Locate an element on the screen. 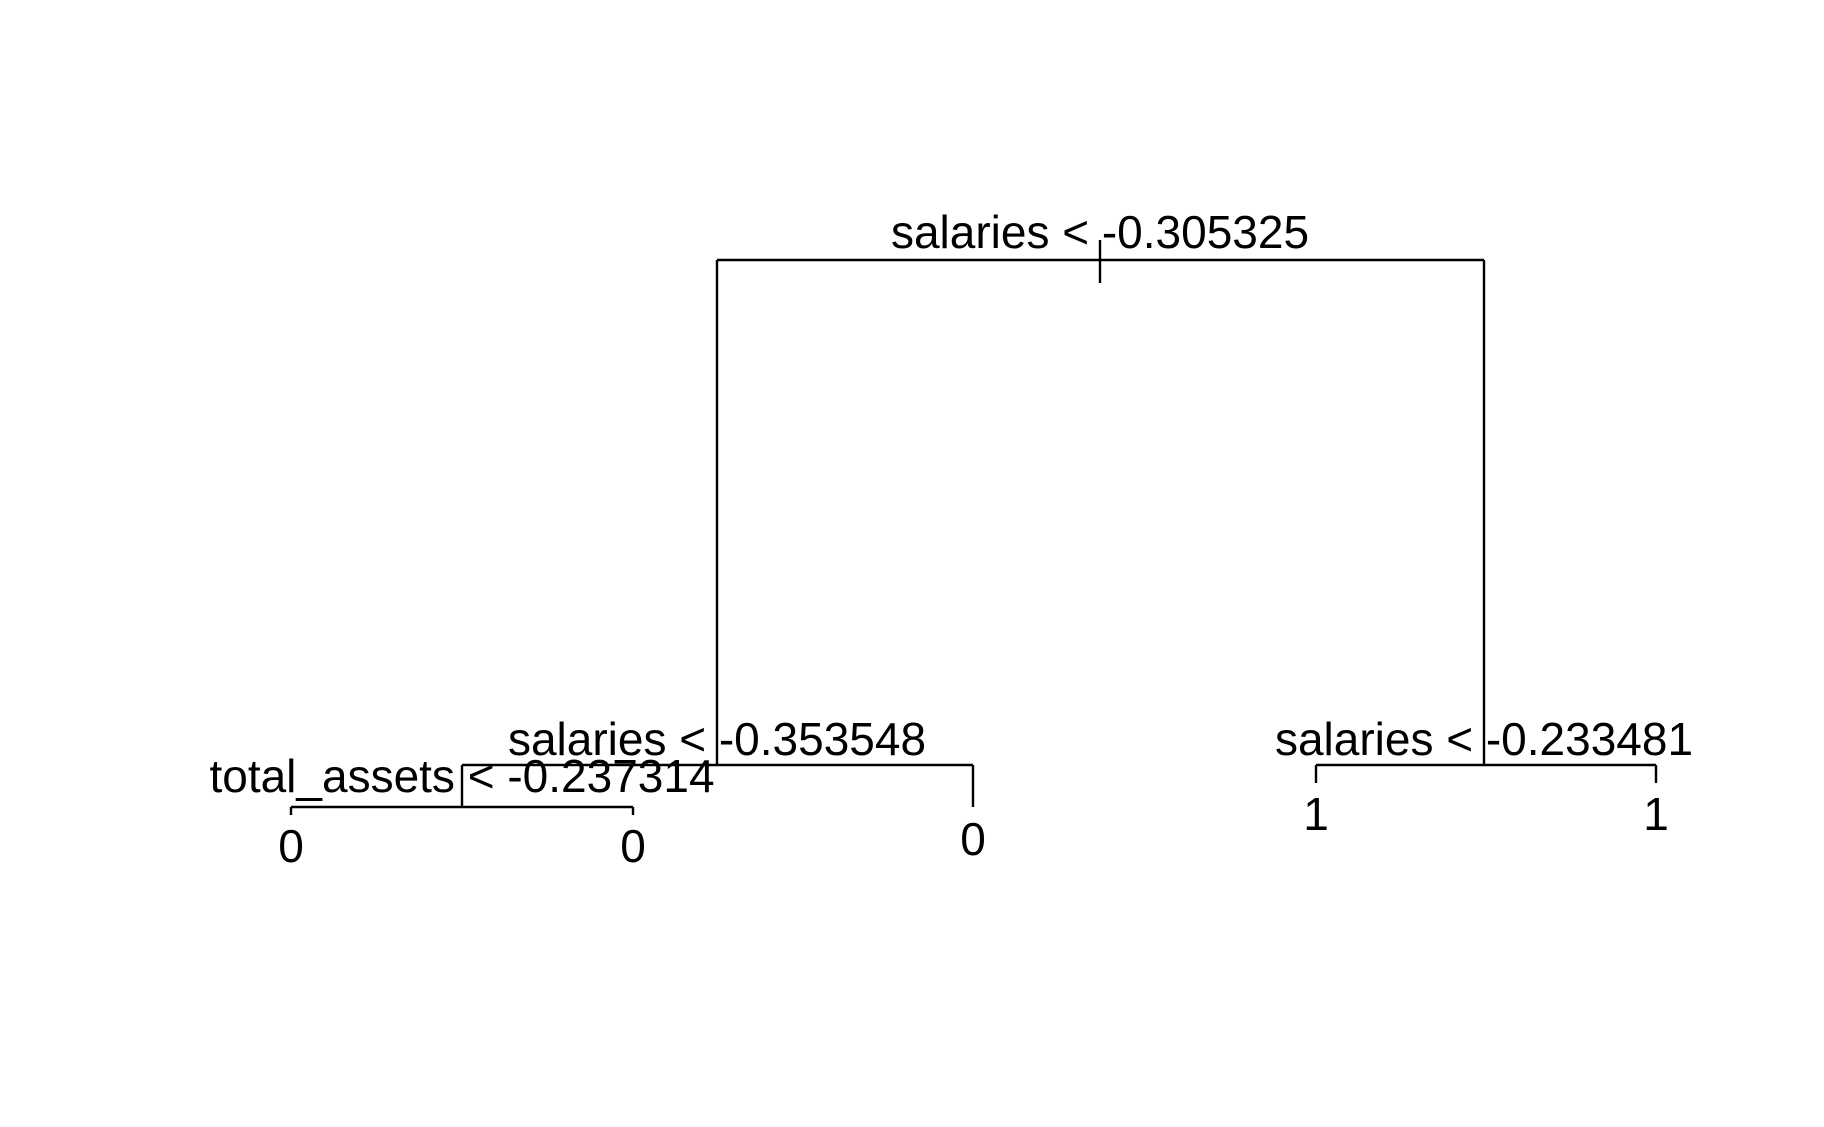  root-split-label: salaries < -0.305325 is located at coordinates (1100, 232).